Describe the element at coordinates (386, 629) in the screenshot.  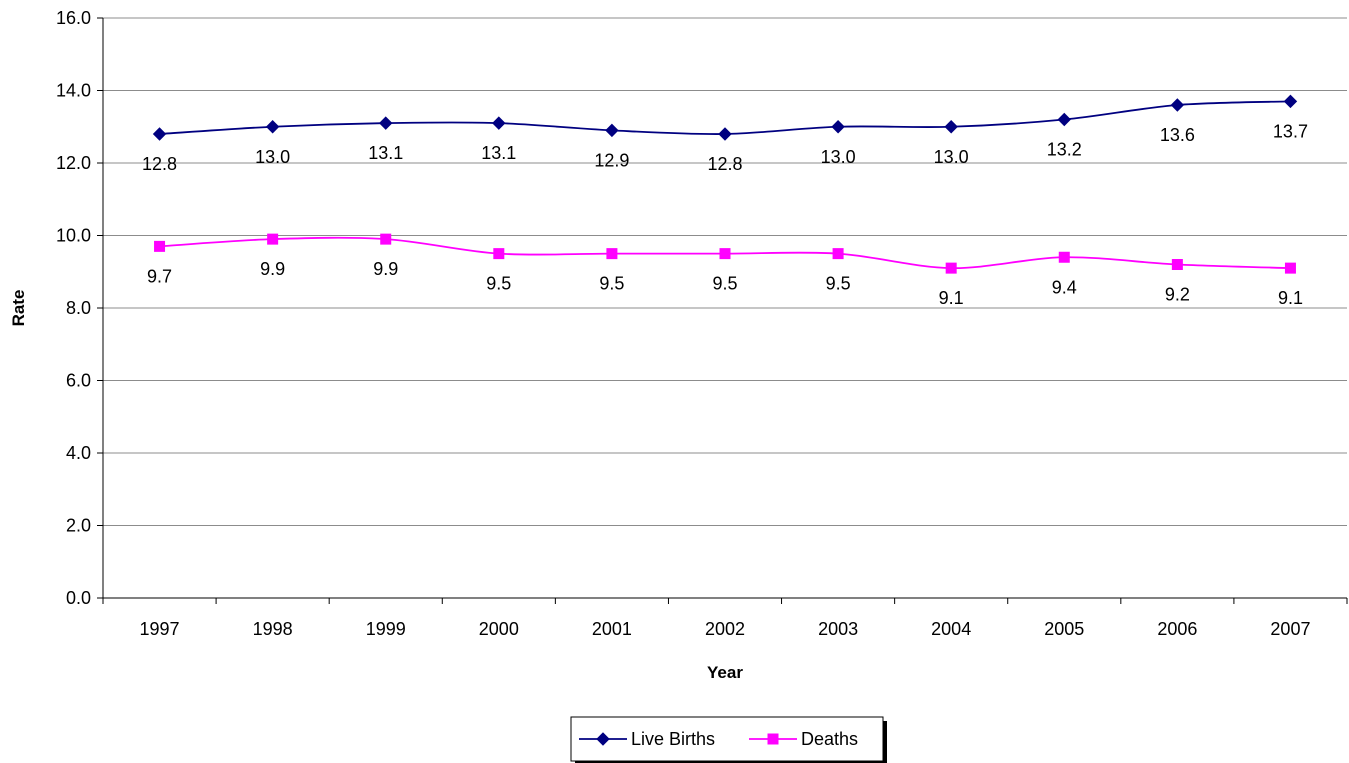
I see `x-tick-label: 1999` at that location.